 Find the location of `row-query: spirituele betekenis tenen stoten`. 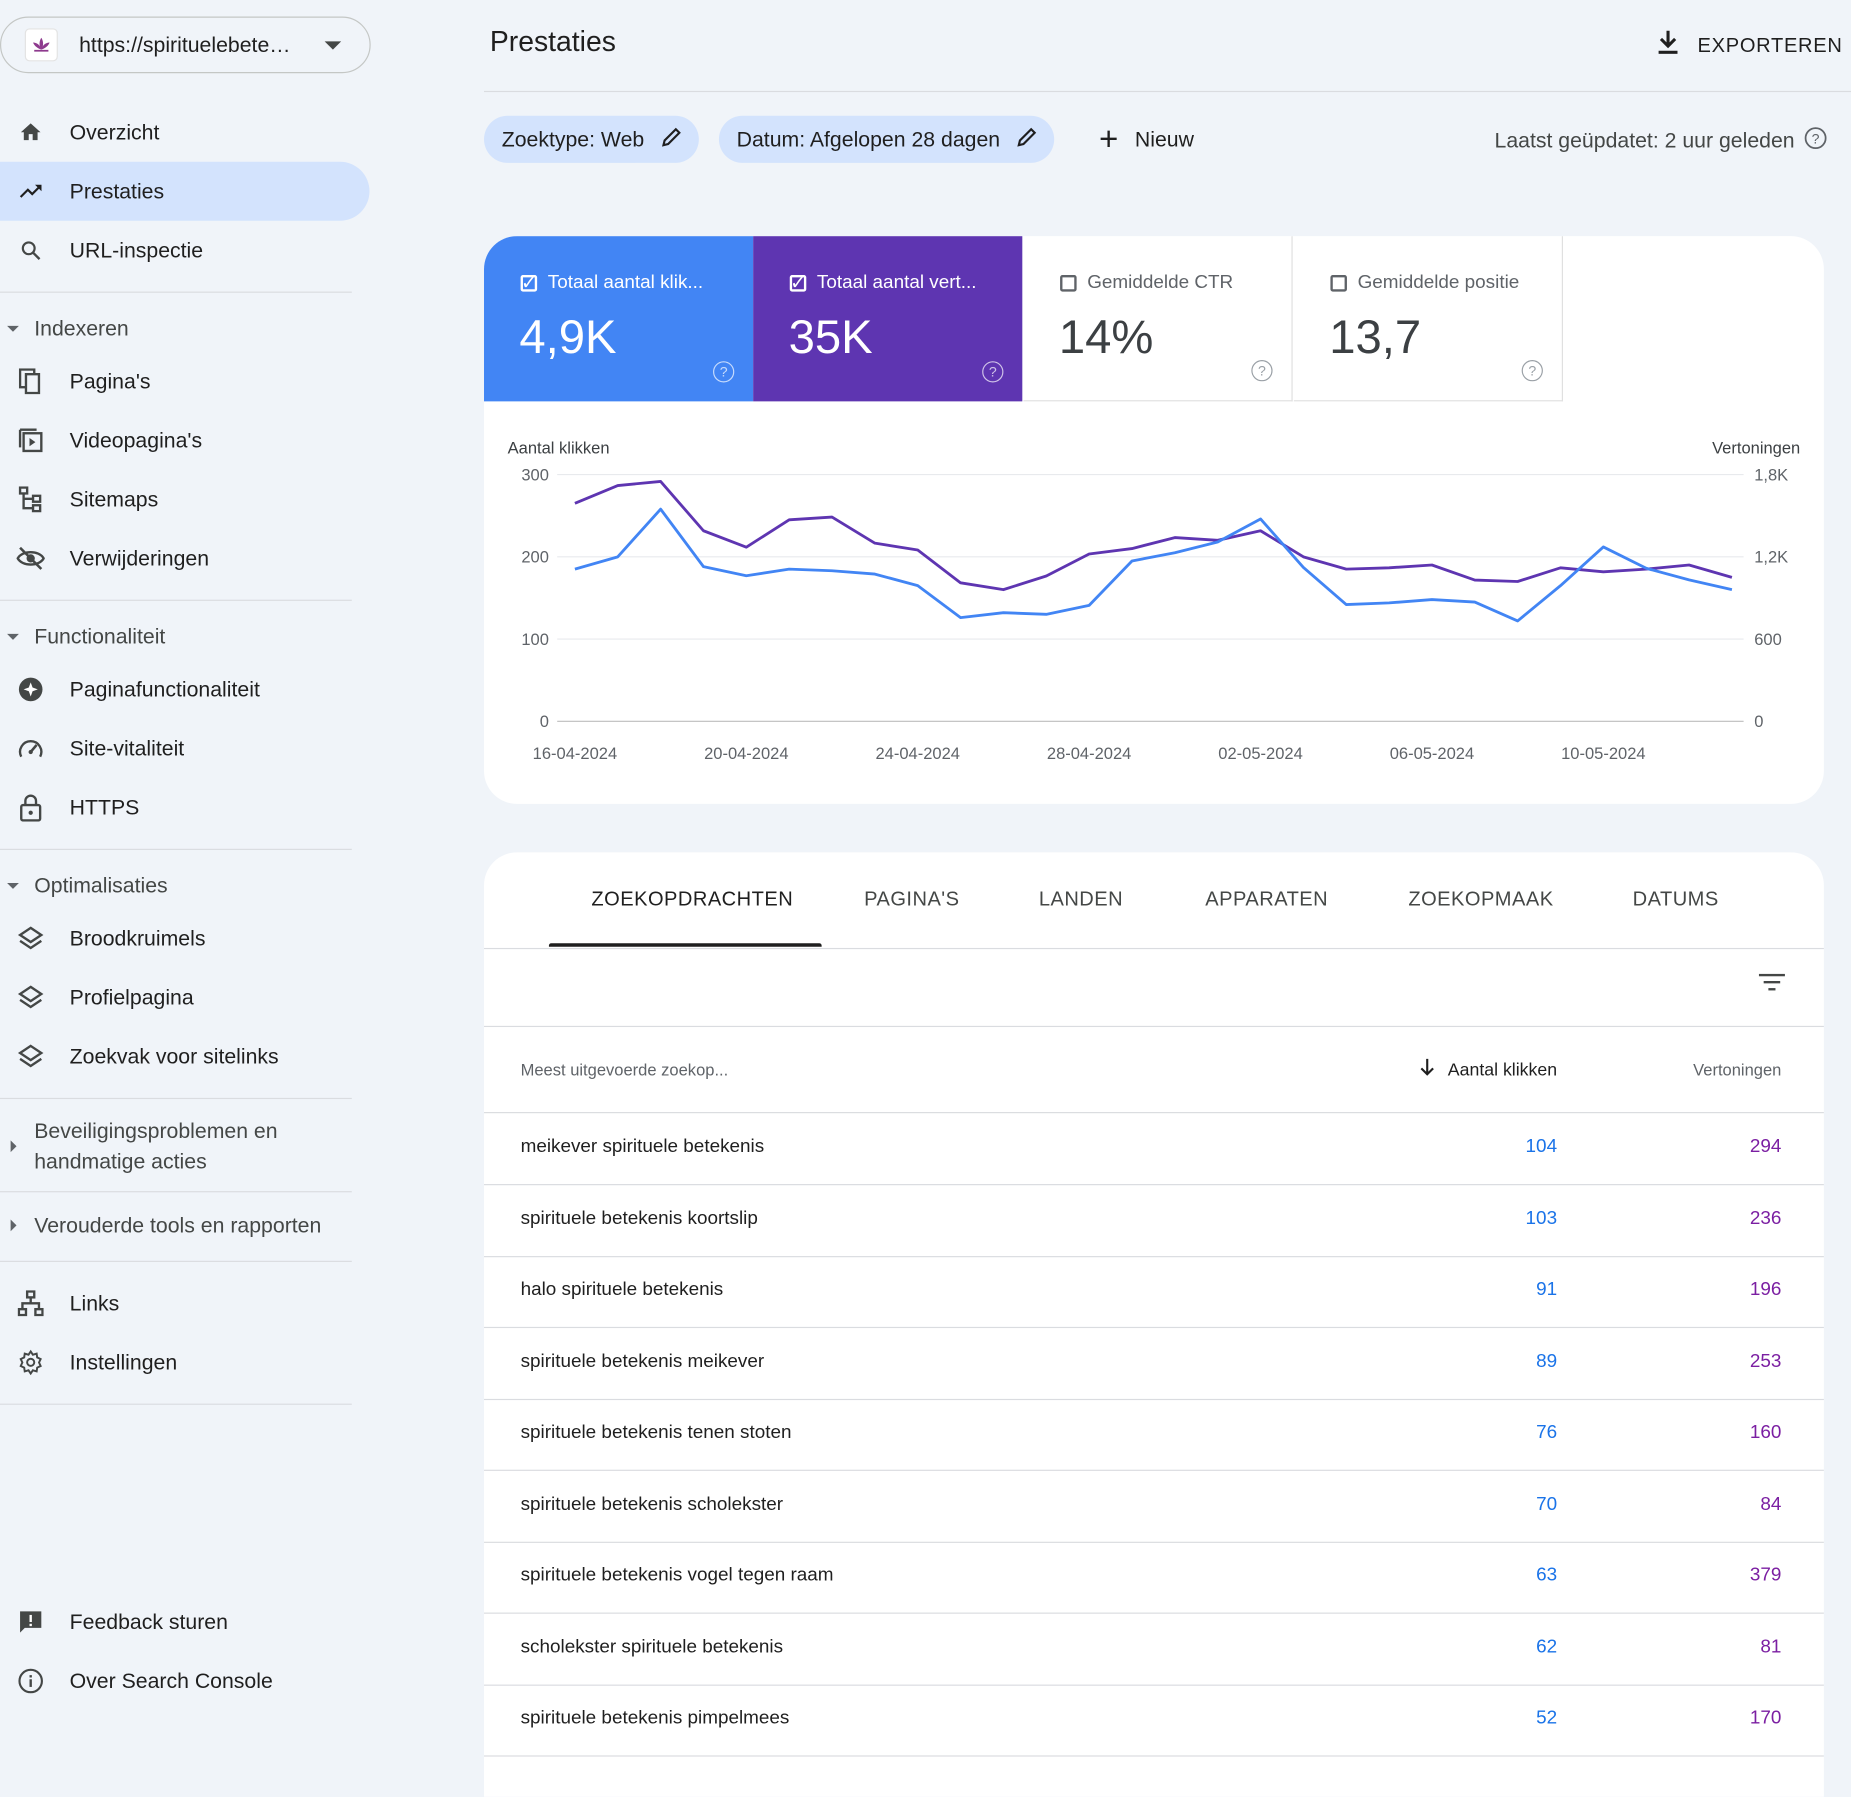

row-query: spirituele betekenis tenen stoten is located at coordinates (656, 1432).